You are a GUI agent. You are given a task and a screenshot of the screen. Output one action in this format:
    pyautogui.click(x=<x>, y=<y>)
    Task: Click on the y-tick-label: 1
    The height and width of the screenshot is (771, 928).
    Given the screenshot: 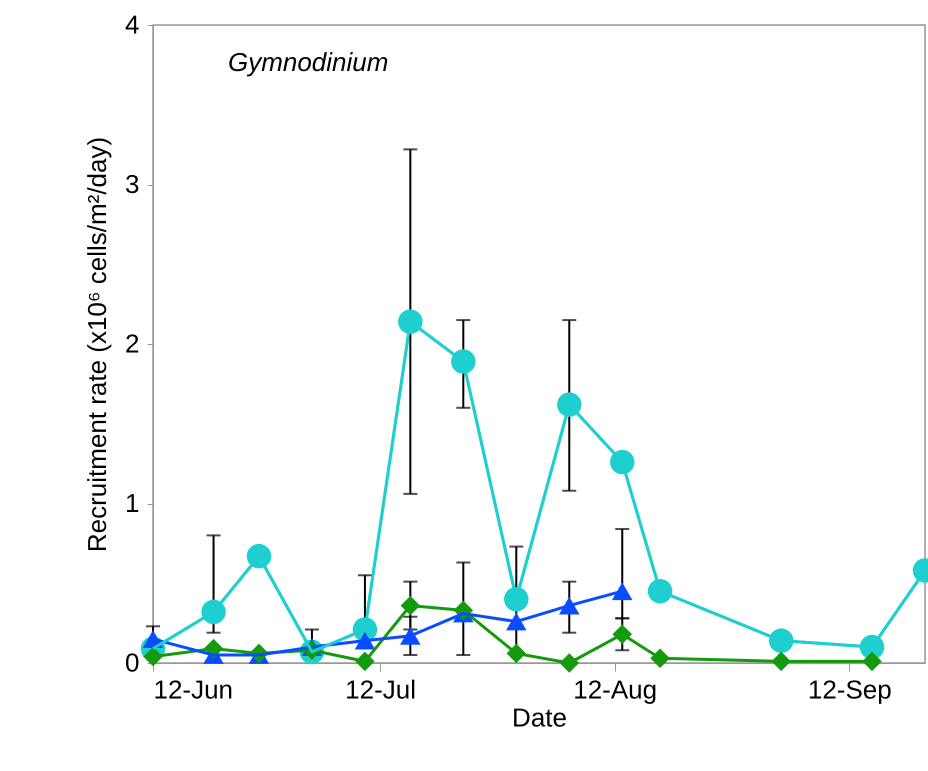 What is the action you would take?
    pyautogui.click(x=132, y=503)
    